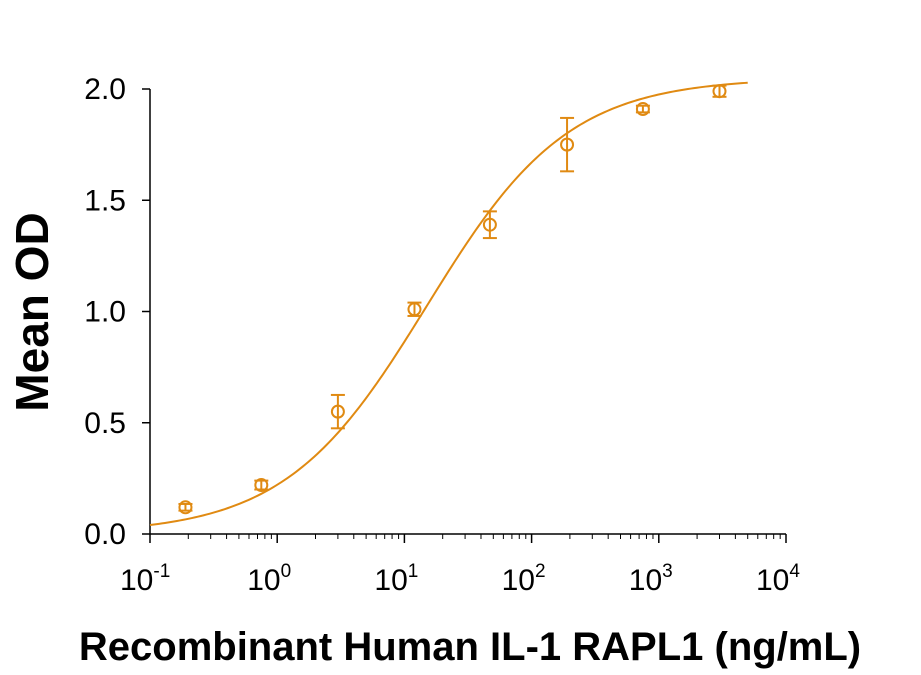 This screenshot has height=675, width=921. What do you see at coordinates (105, 89) in the screenshot?
I see `y-tick-label: 2.0` at bounding box center [105, 89].